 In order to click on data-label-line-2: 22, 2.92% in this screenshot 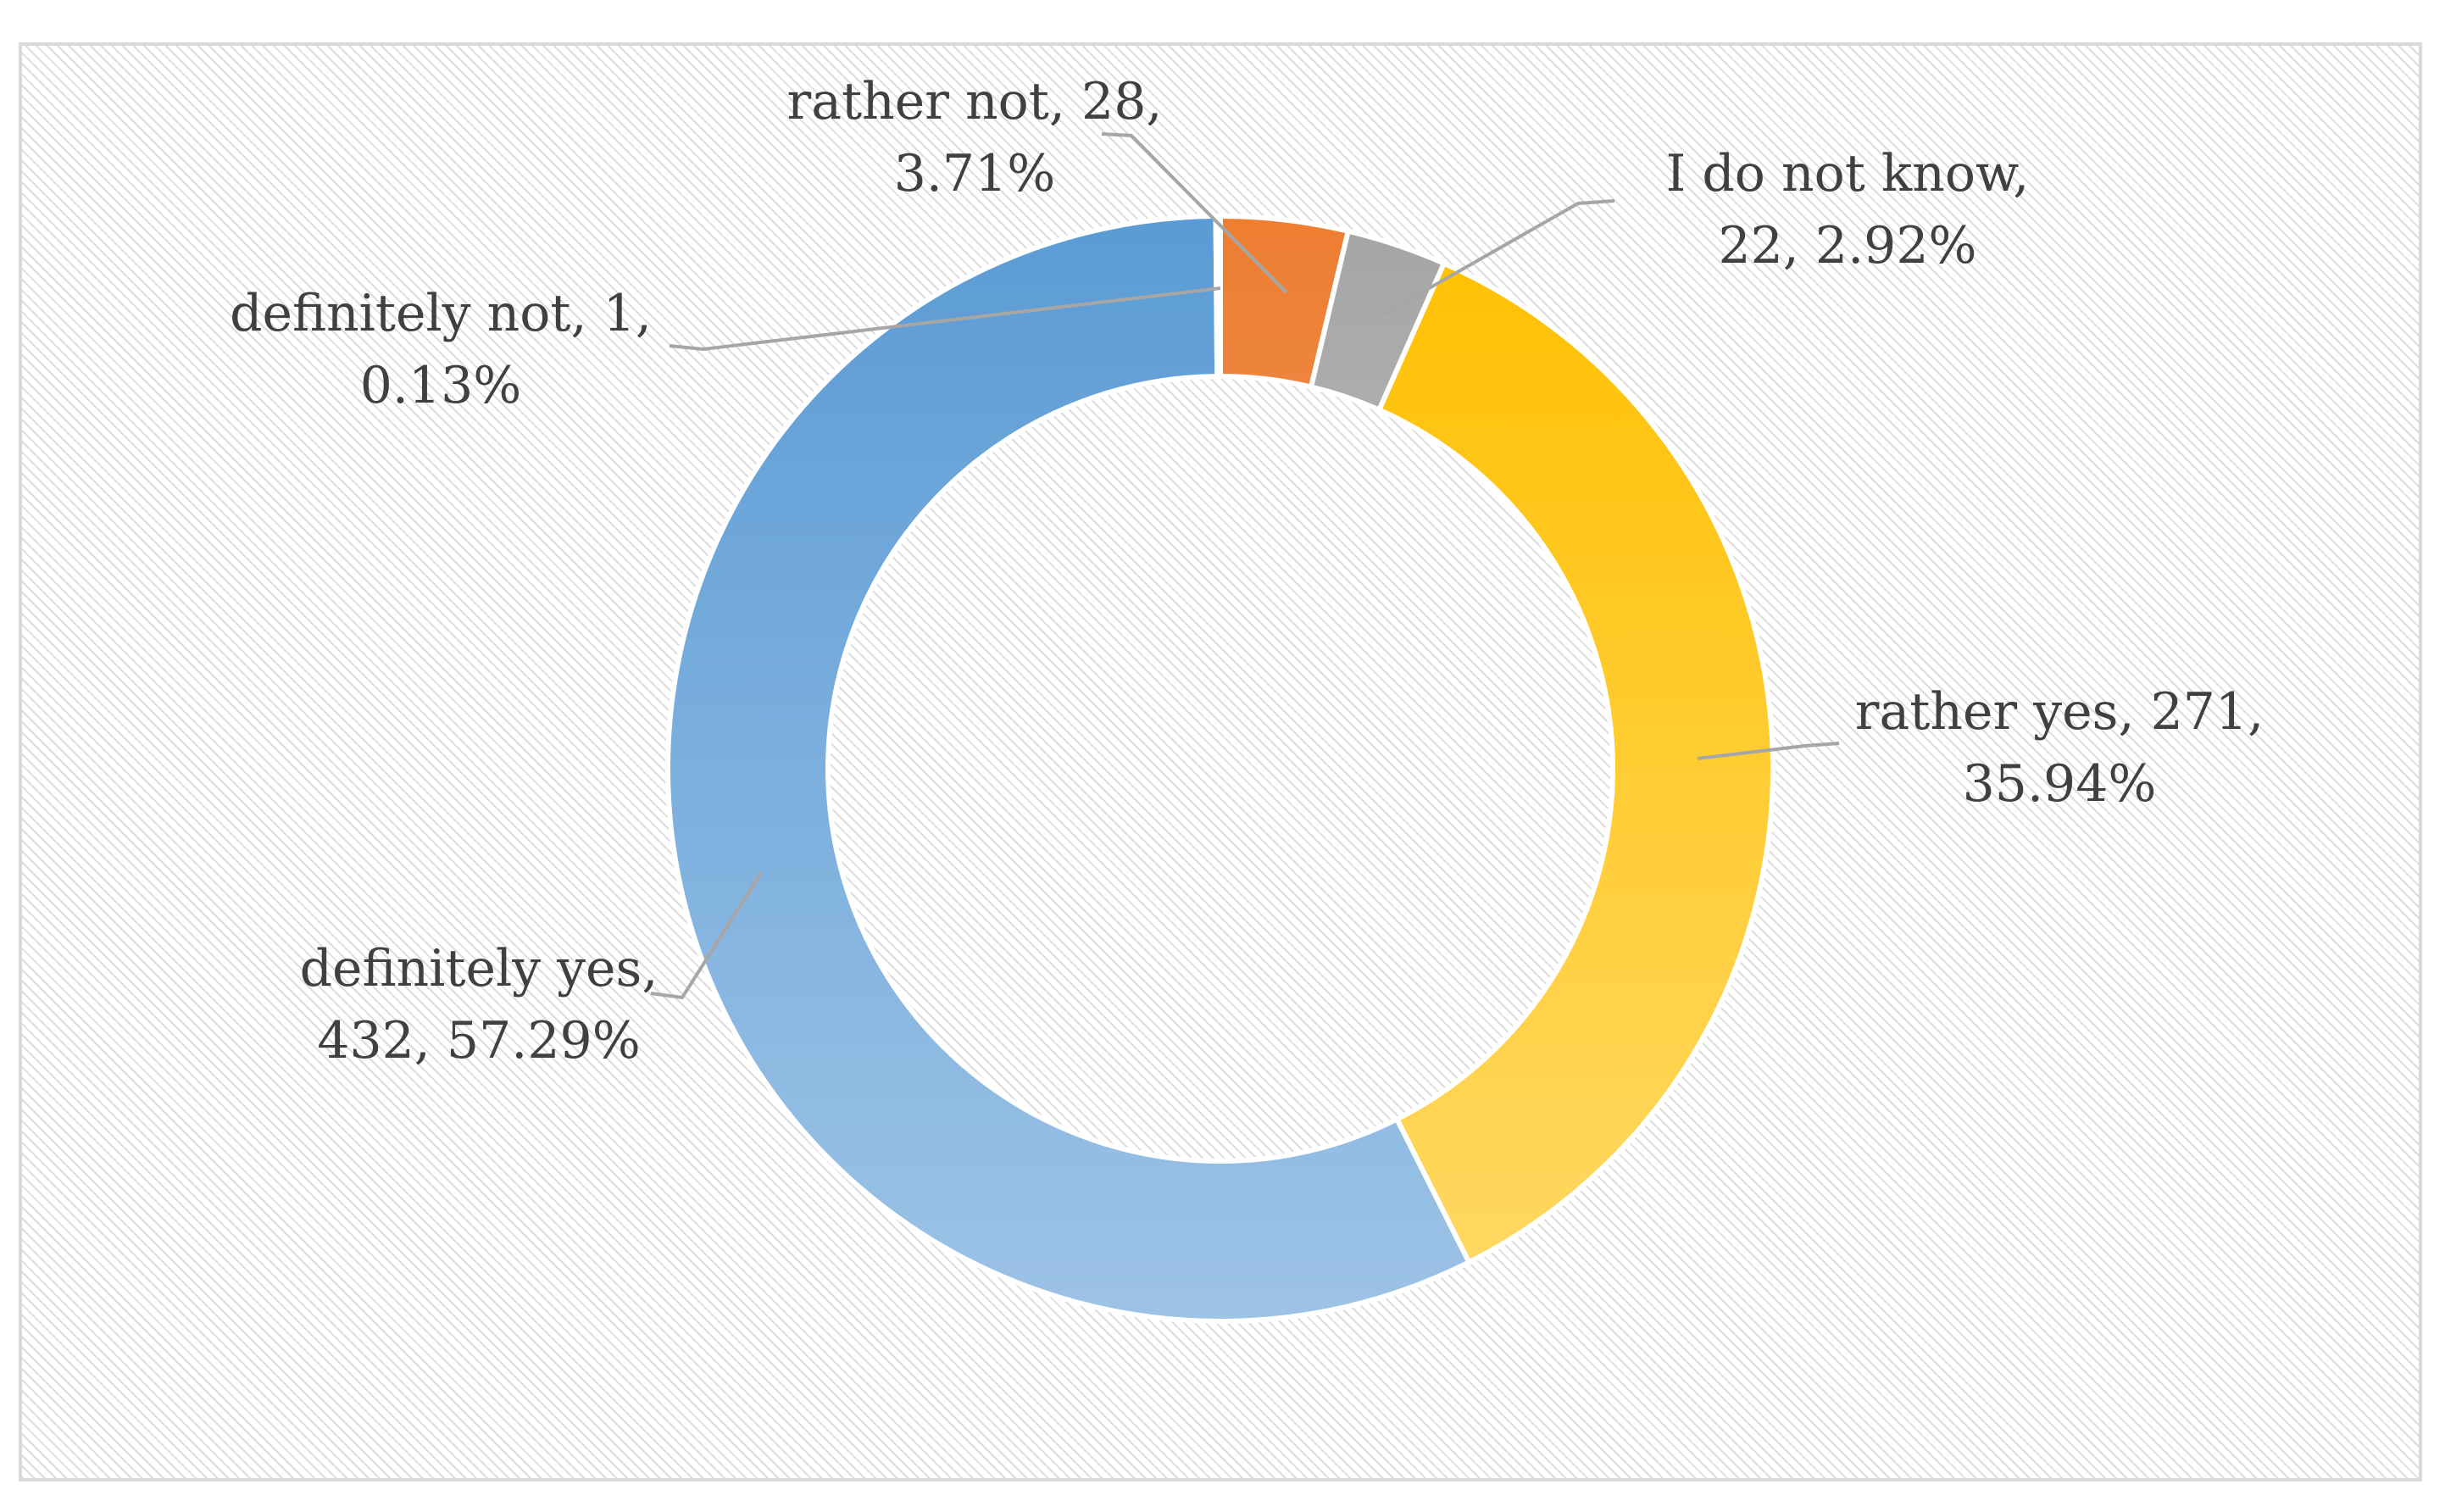, I will do `click(1847, 245)`.